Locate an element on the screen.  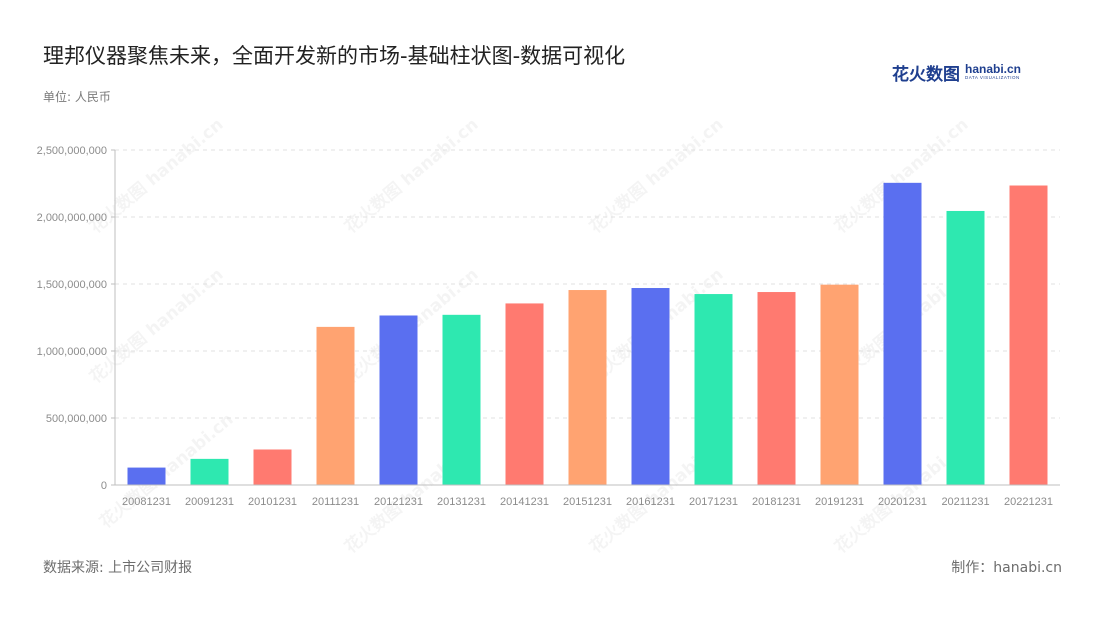
y-tick-label: 500,000,000 is located at coordinates (76, 419).